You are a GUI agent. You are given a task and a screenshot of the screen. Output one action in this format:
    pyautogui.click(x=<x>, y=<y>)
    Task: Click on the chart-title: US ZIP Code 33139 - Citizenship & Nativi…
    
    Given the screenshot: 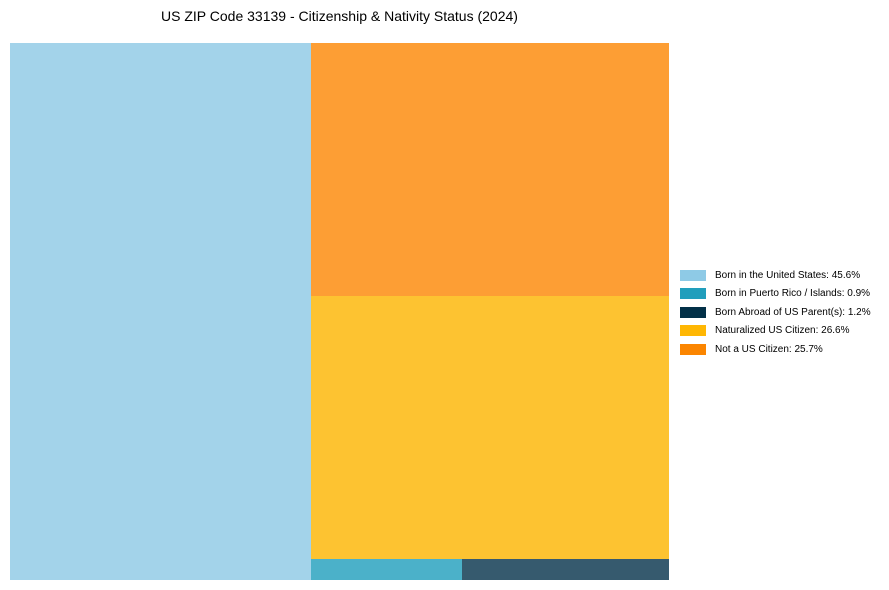 What is the action you would take?
    pyautogui.click(x=339, y=16)
    